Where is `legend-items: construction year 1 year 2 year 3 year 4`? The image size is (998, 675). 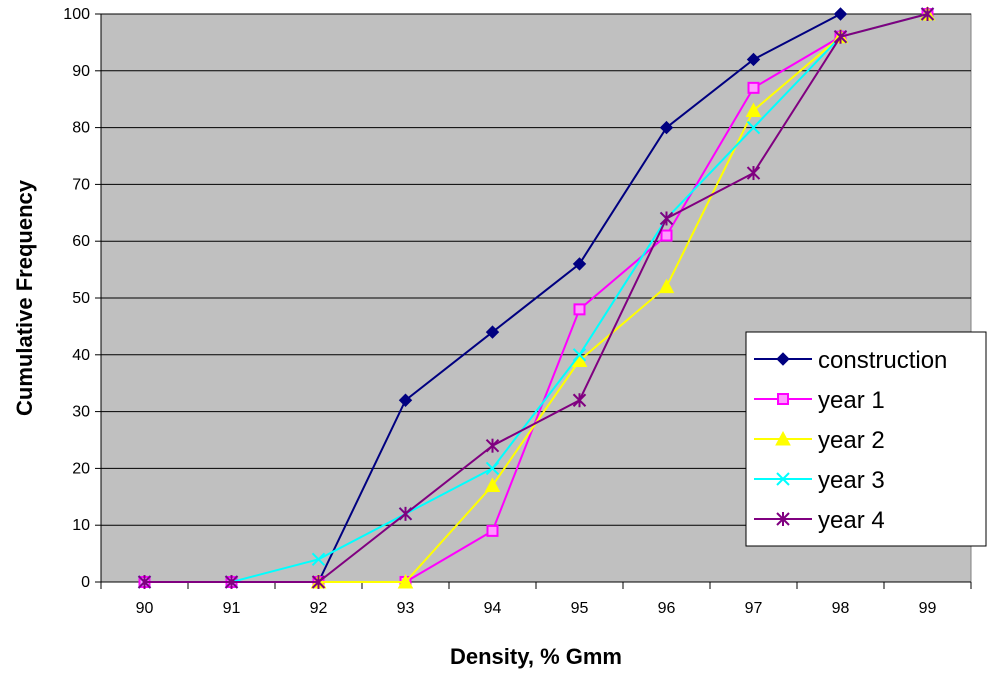 legend-items: construction year 1 year 2 year 3 year 4 is located at coordinates (850, 440).